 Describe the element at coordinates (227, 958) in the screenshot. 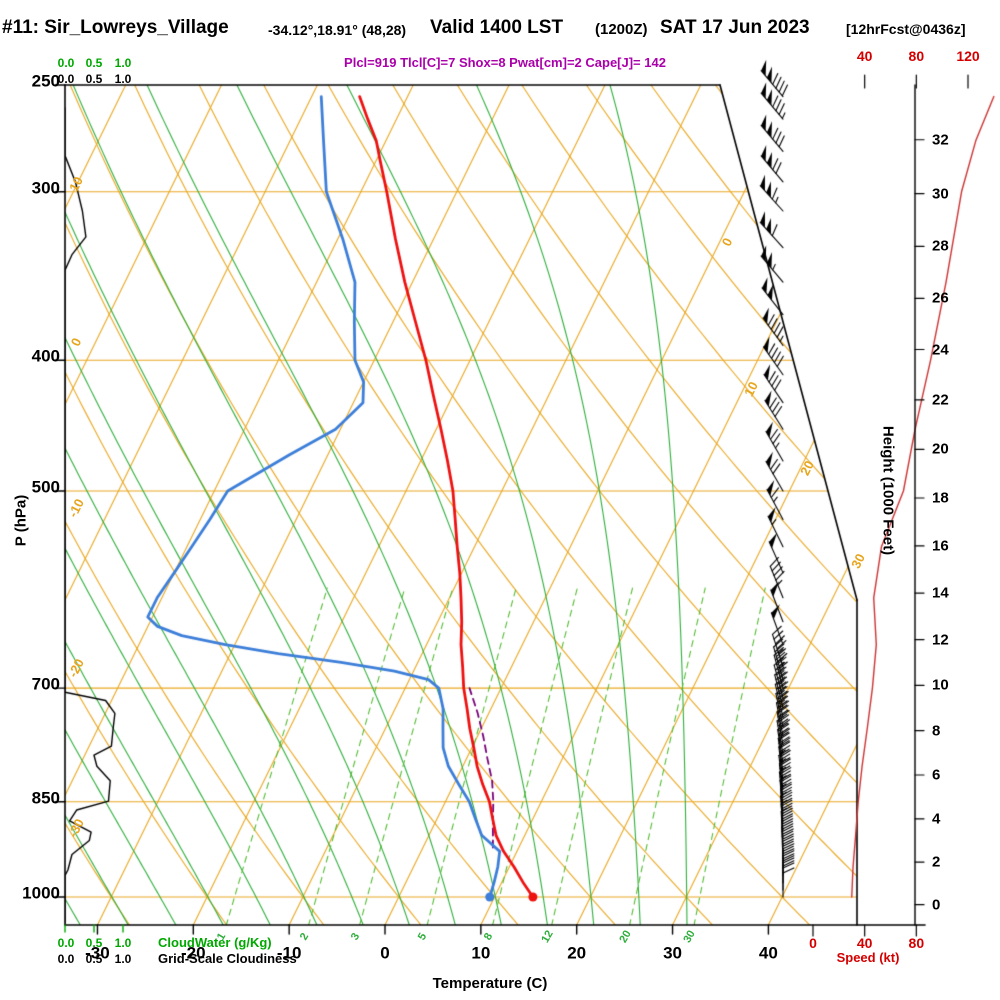

I see `gridscale-cloudiness-title: Grid-Scale Cloudiness` at that location.